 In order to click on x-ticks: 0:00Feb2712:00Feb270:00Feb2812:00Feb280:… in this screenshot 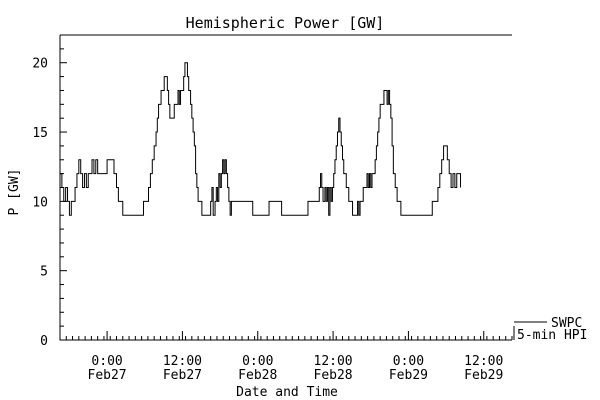, I will do `click(286, 357)`.